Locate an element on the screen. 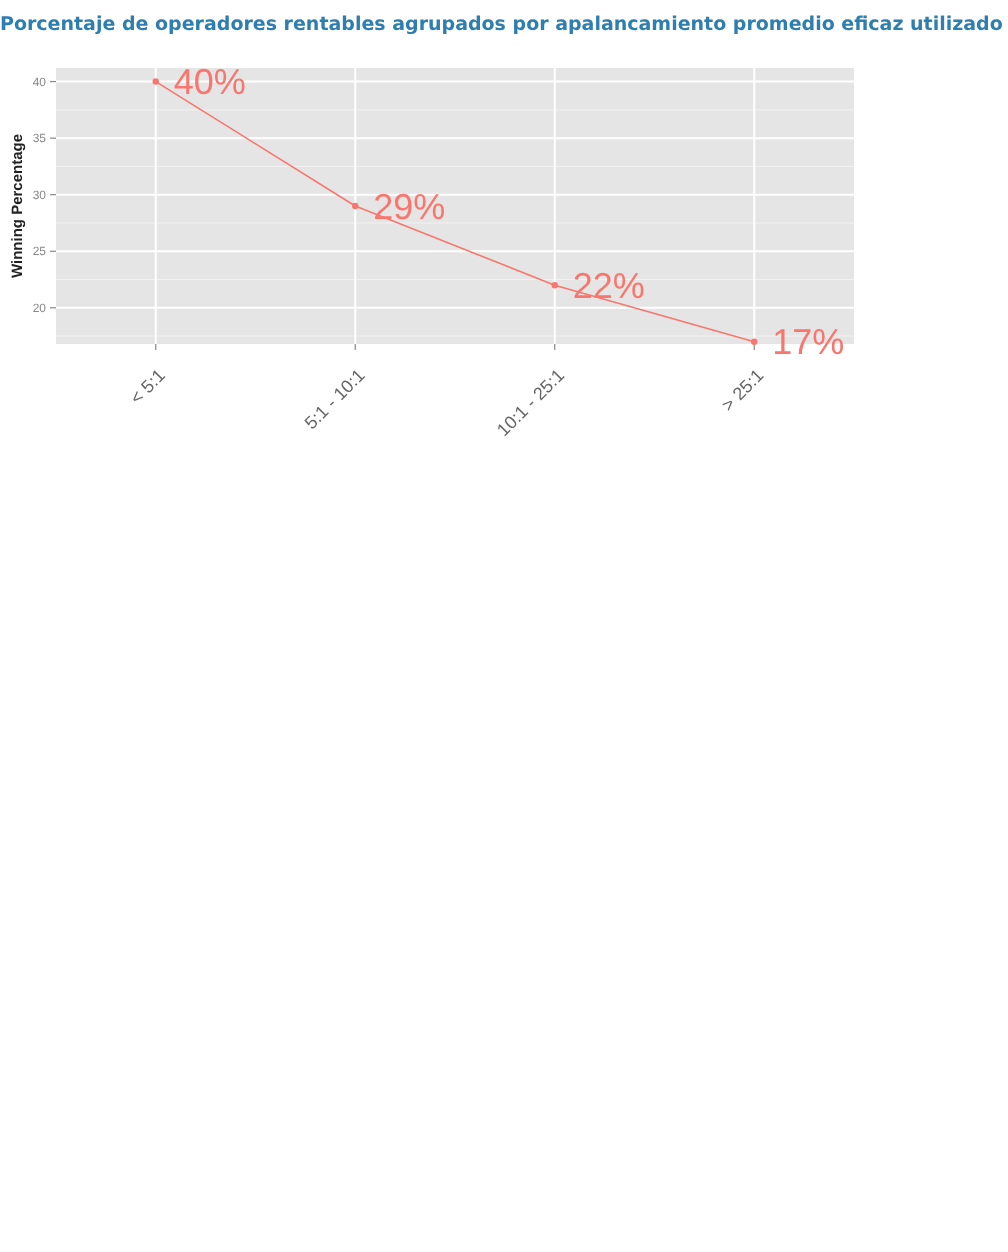 This screenshot has height=1252, width=1008. data-label: 40% is located at coordinates (209, 82).